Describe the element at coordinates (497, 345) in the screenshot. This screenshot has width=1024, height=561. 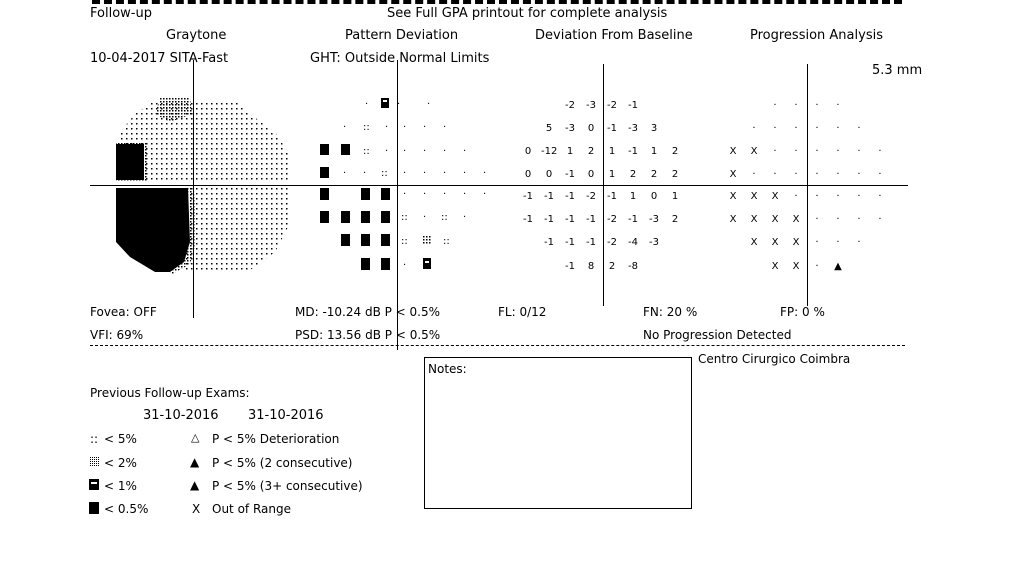
I see `stats-divider` at that location.